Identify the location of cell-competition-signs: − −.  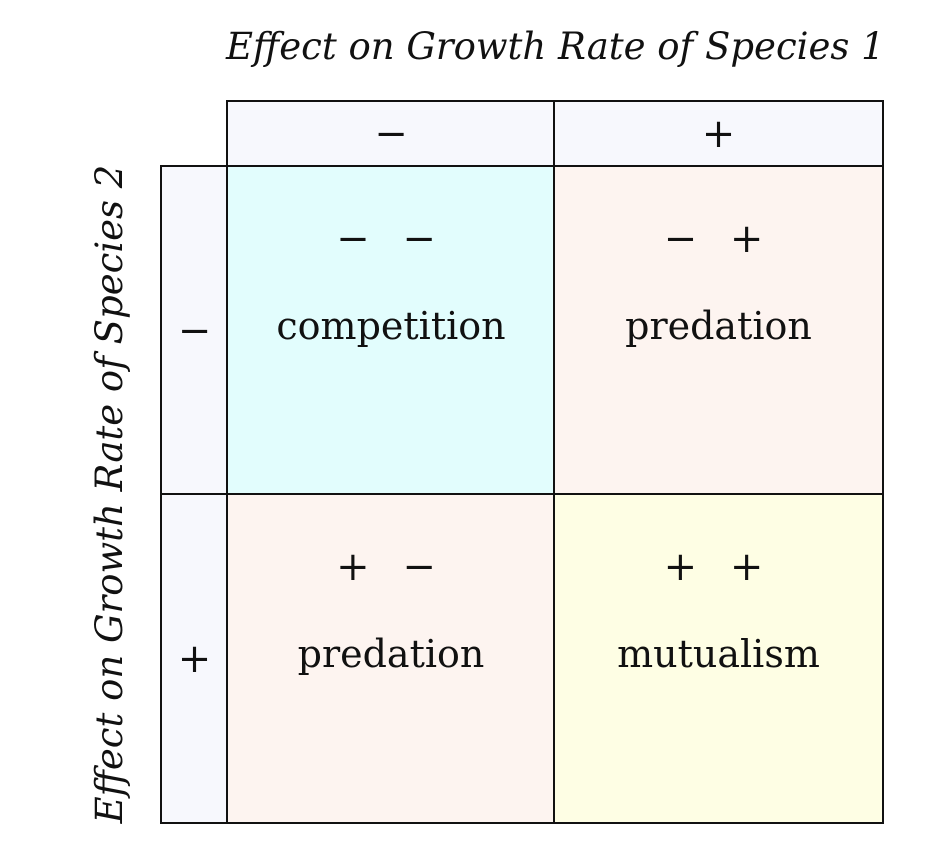
(391, 239).